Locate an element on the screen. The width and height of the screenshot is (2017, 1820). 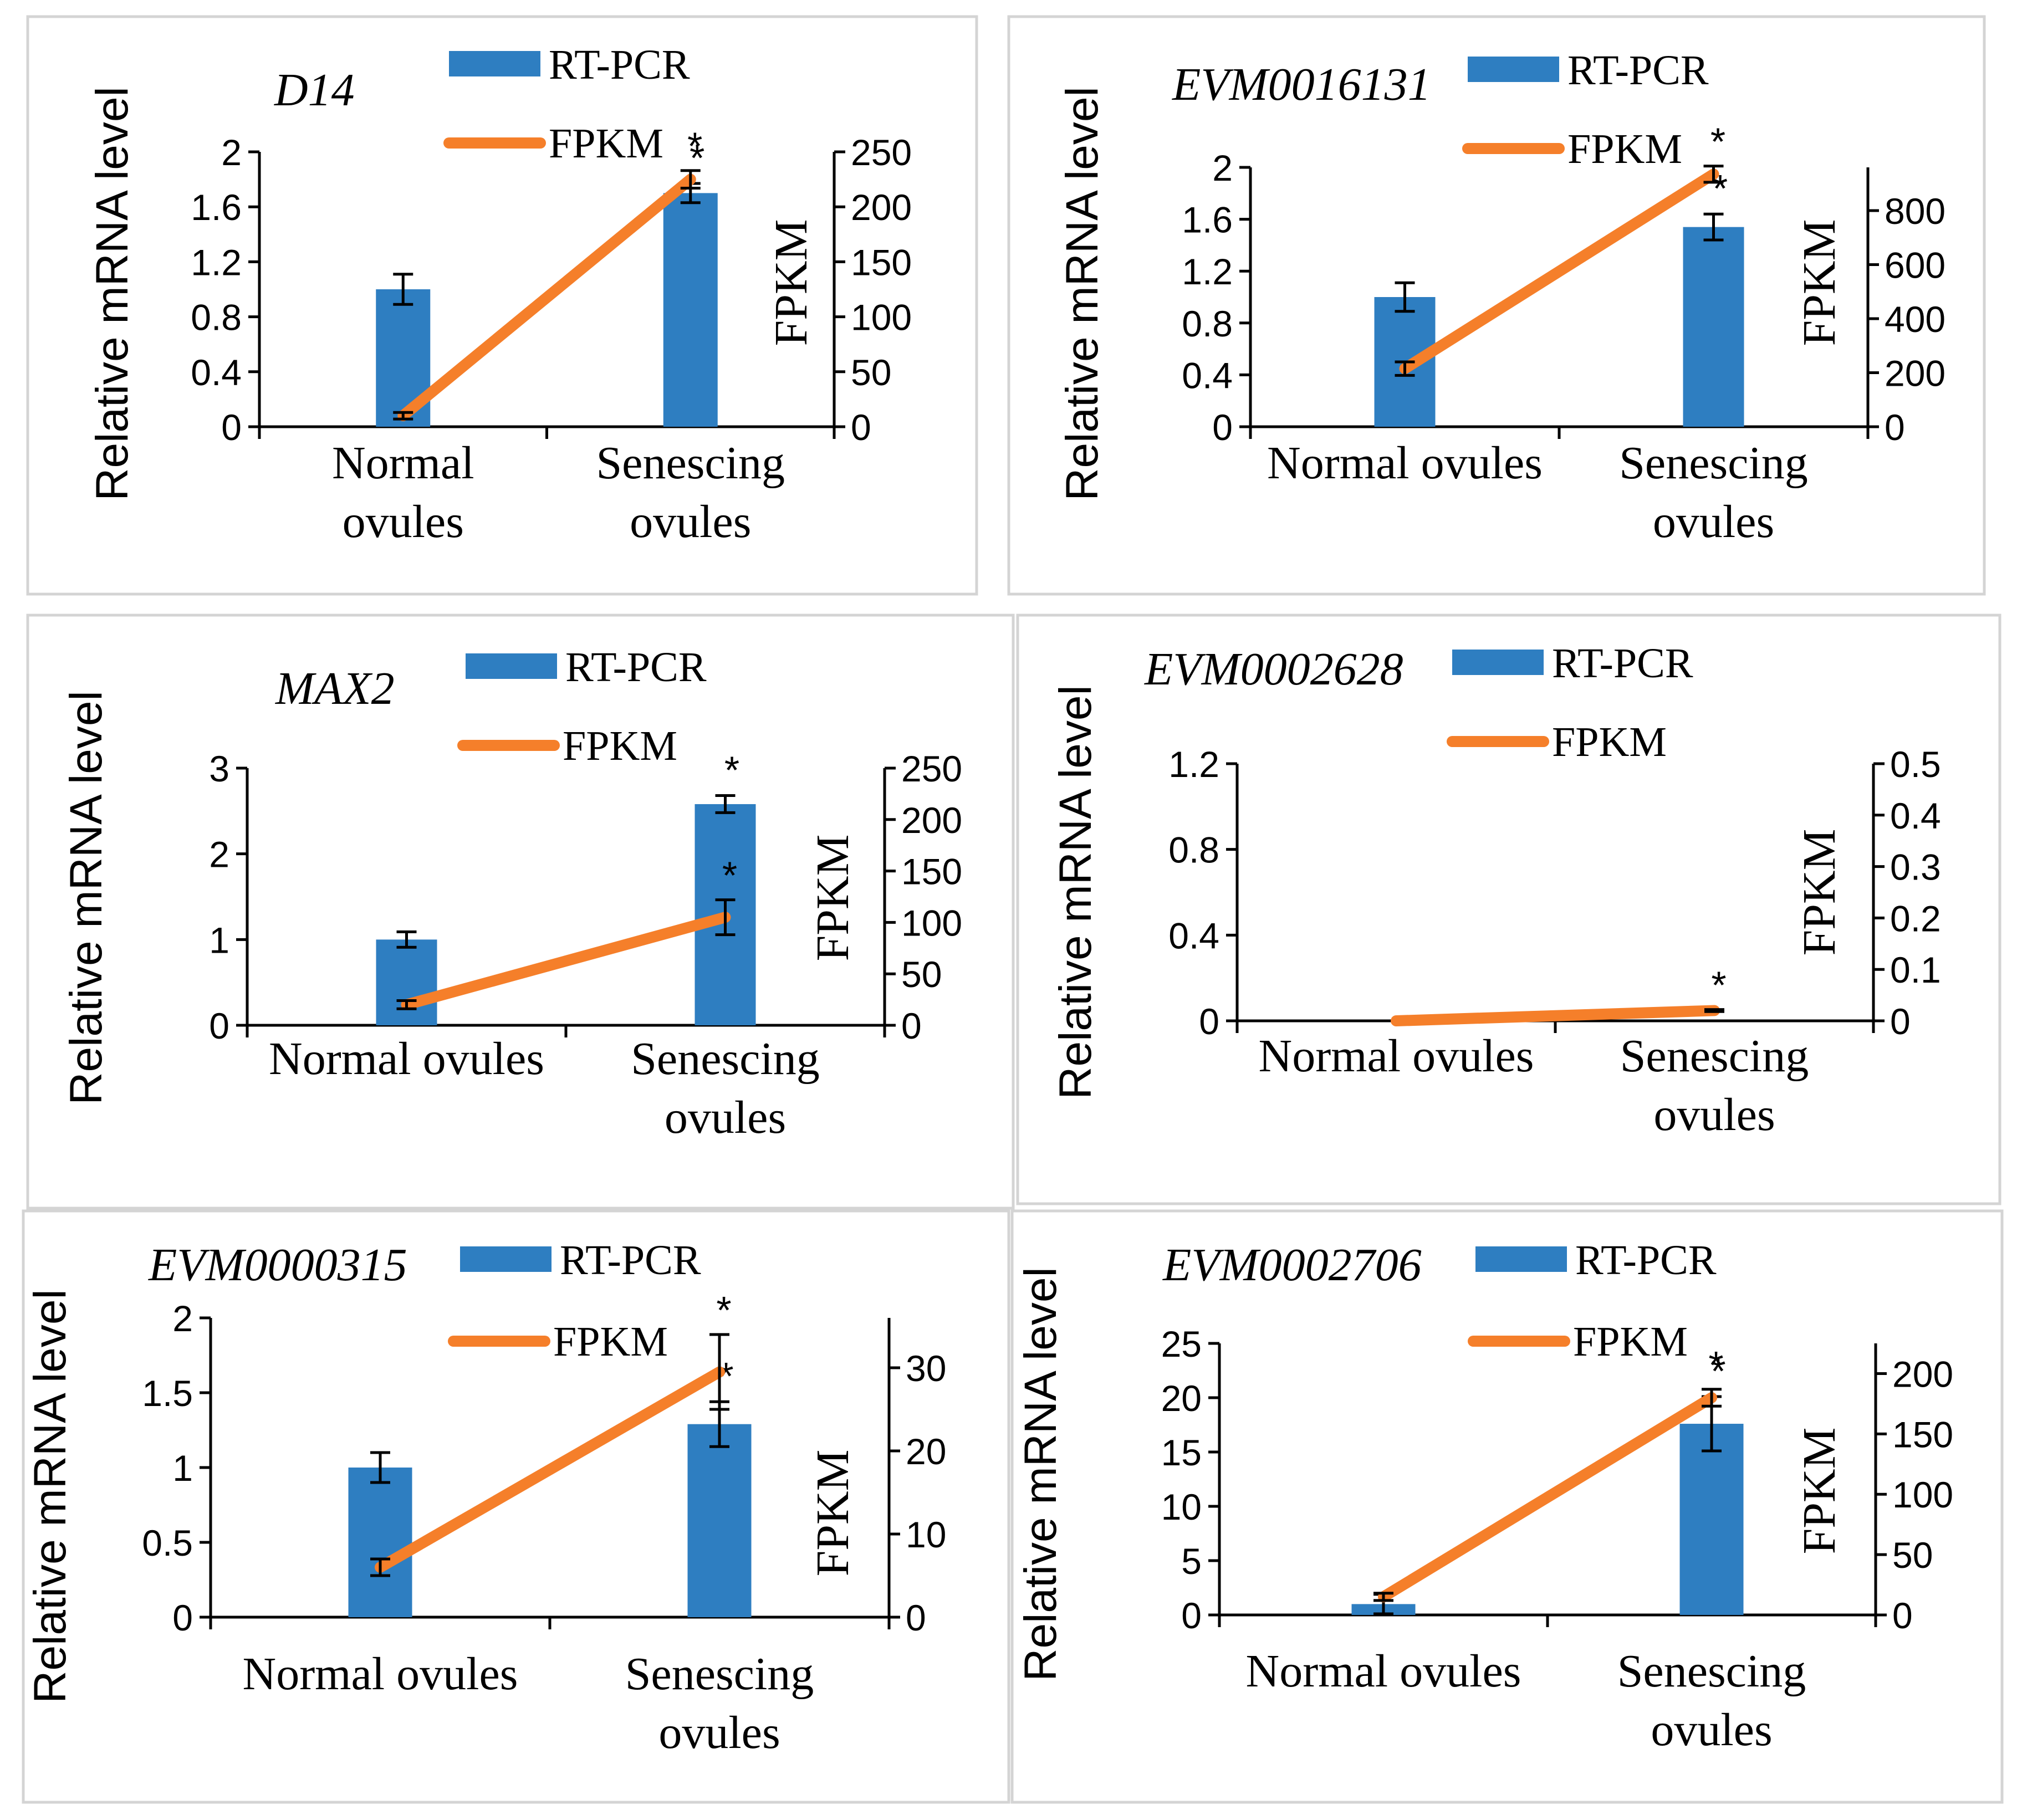
y-tick-label-right: 0.5 is located at coordinates (1915, 765).